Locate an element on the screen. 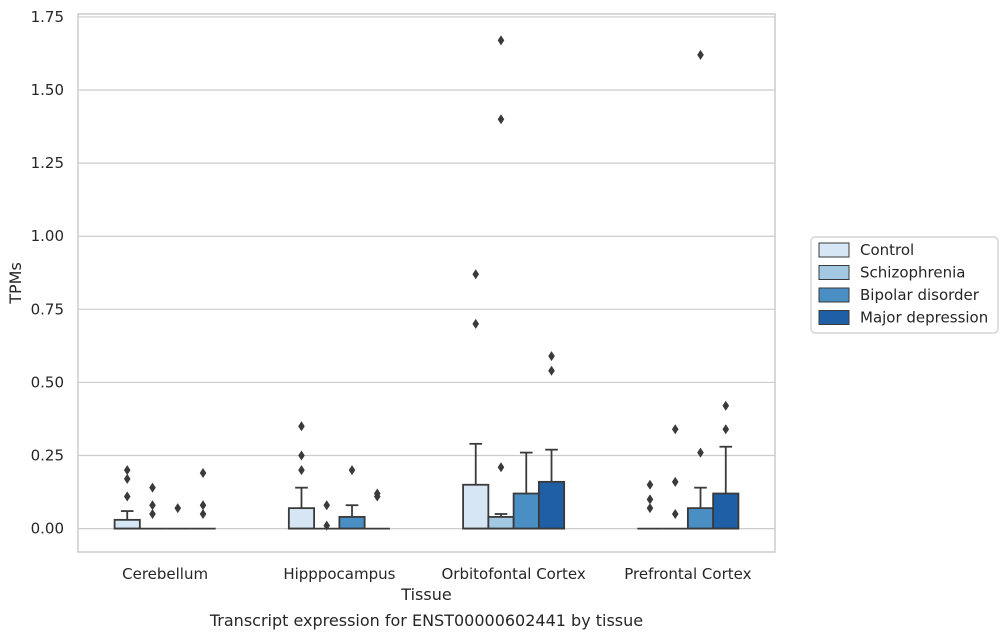 This screenshot has width=1007, height=639. y-tick-label: 1.25 is located at coordinates (47, 163).